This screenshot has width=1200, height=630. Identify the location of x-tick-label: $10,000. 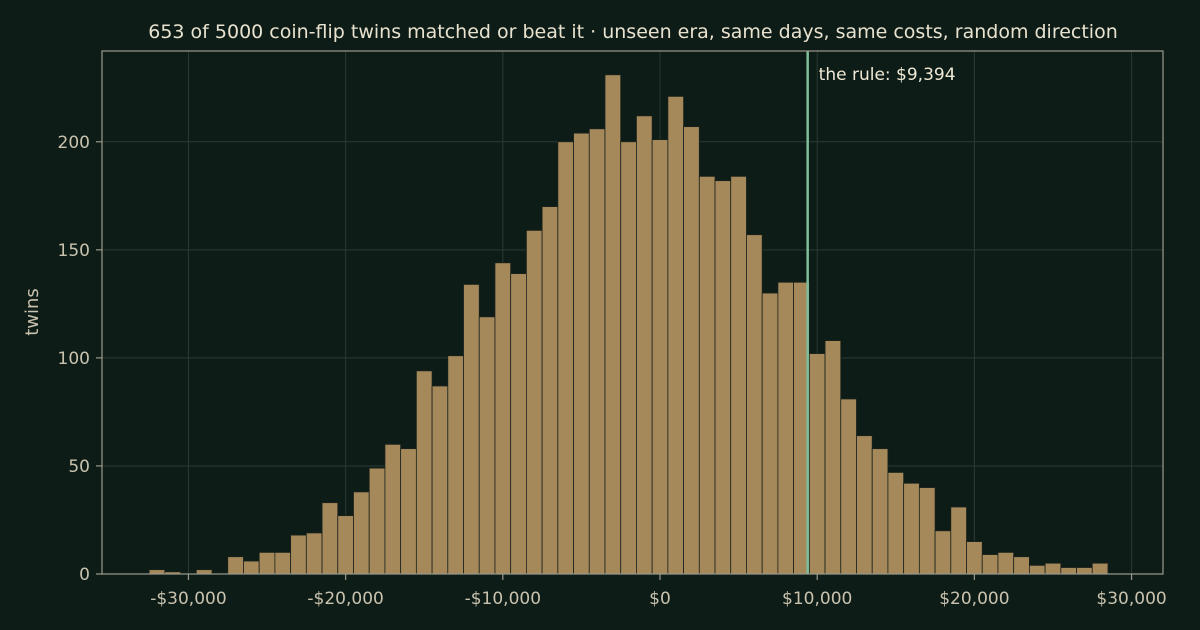
(817, 599).